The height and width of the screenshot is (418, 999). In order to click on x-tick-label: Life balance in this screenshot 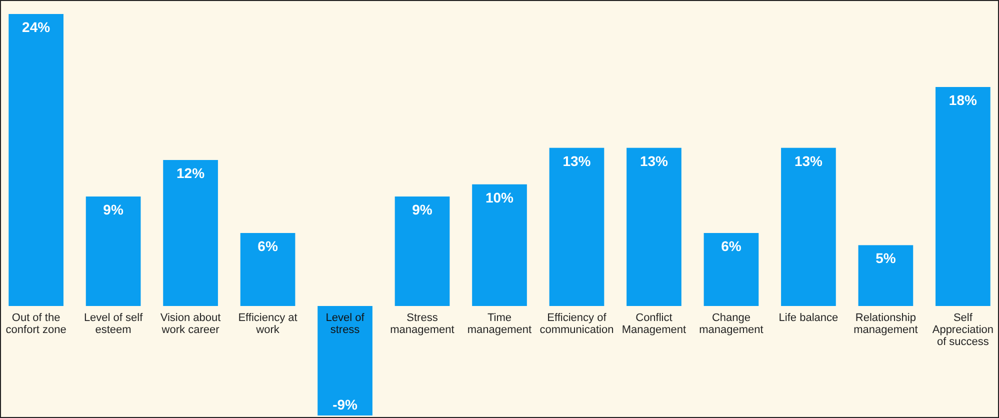, I will do `click(808, 318)`.